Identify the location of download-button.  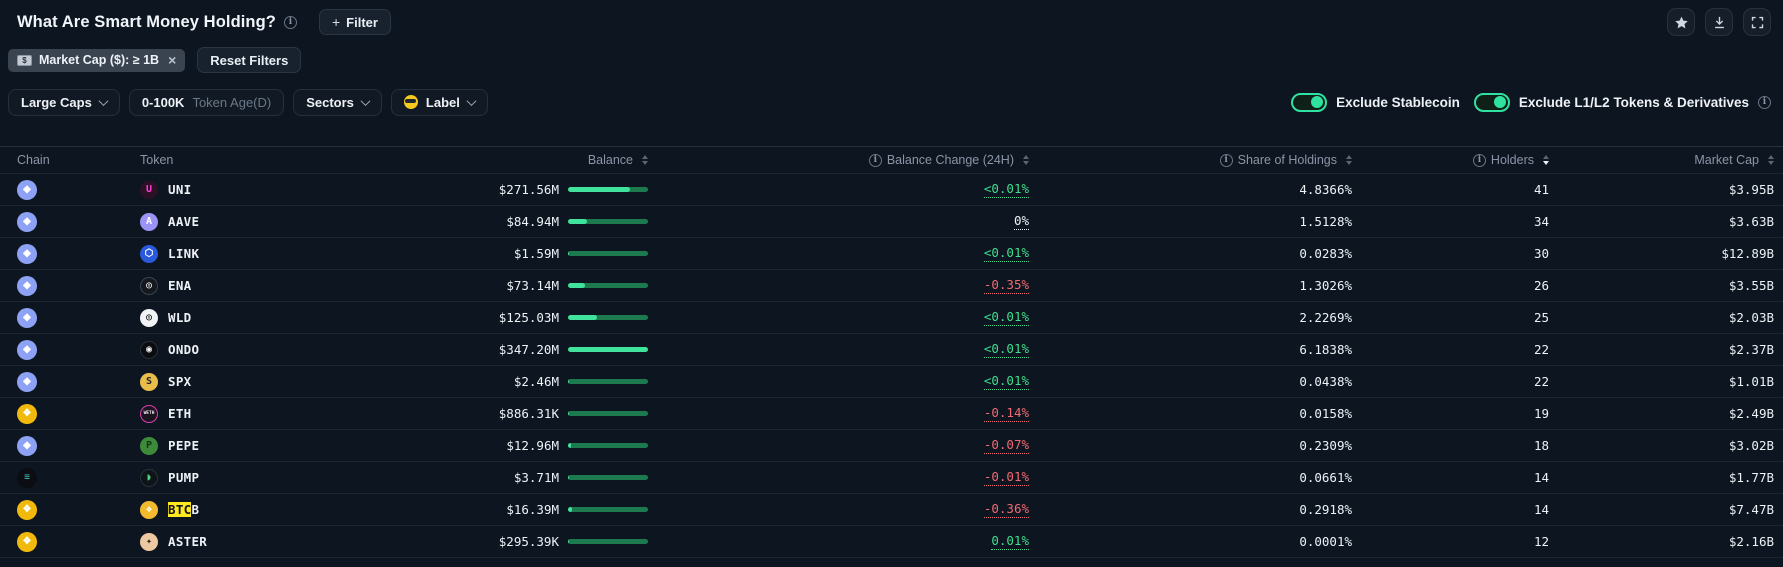
(1719, 22).